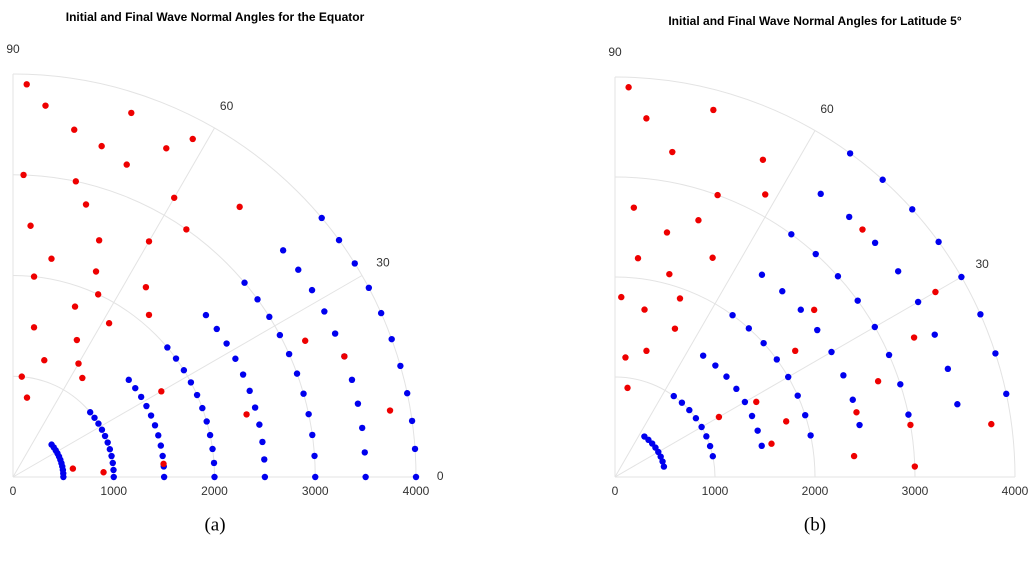  Describe the element at coordinates (827, 109) in the screenshot. I see `theta-tick-label: 60` at that location.